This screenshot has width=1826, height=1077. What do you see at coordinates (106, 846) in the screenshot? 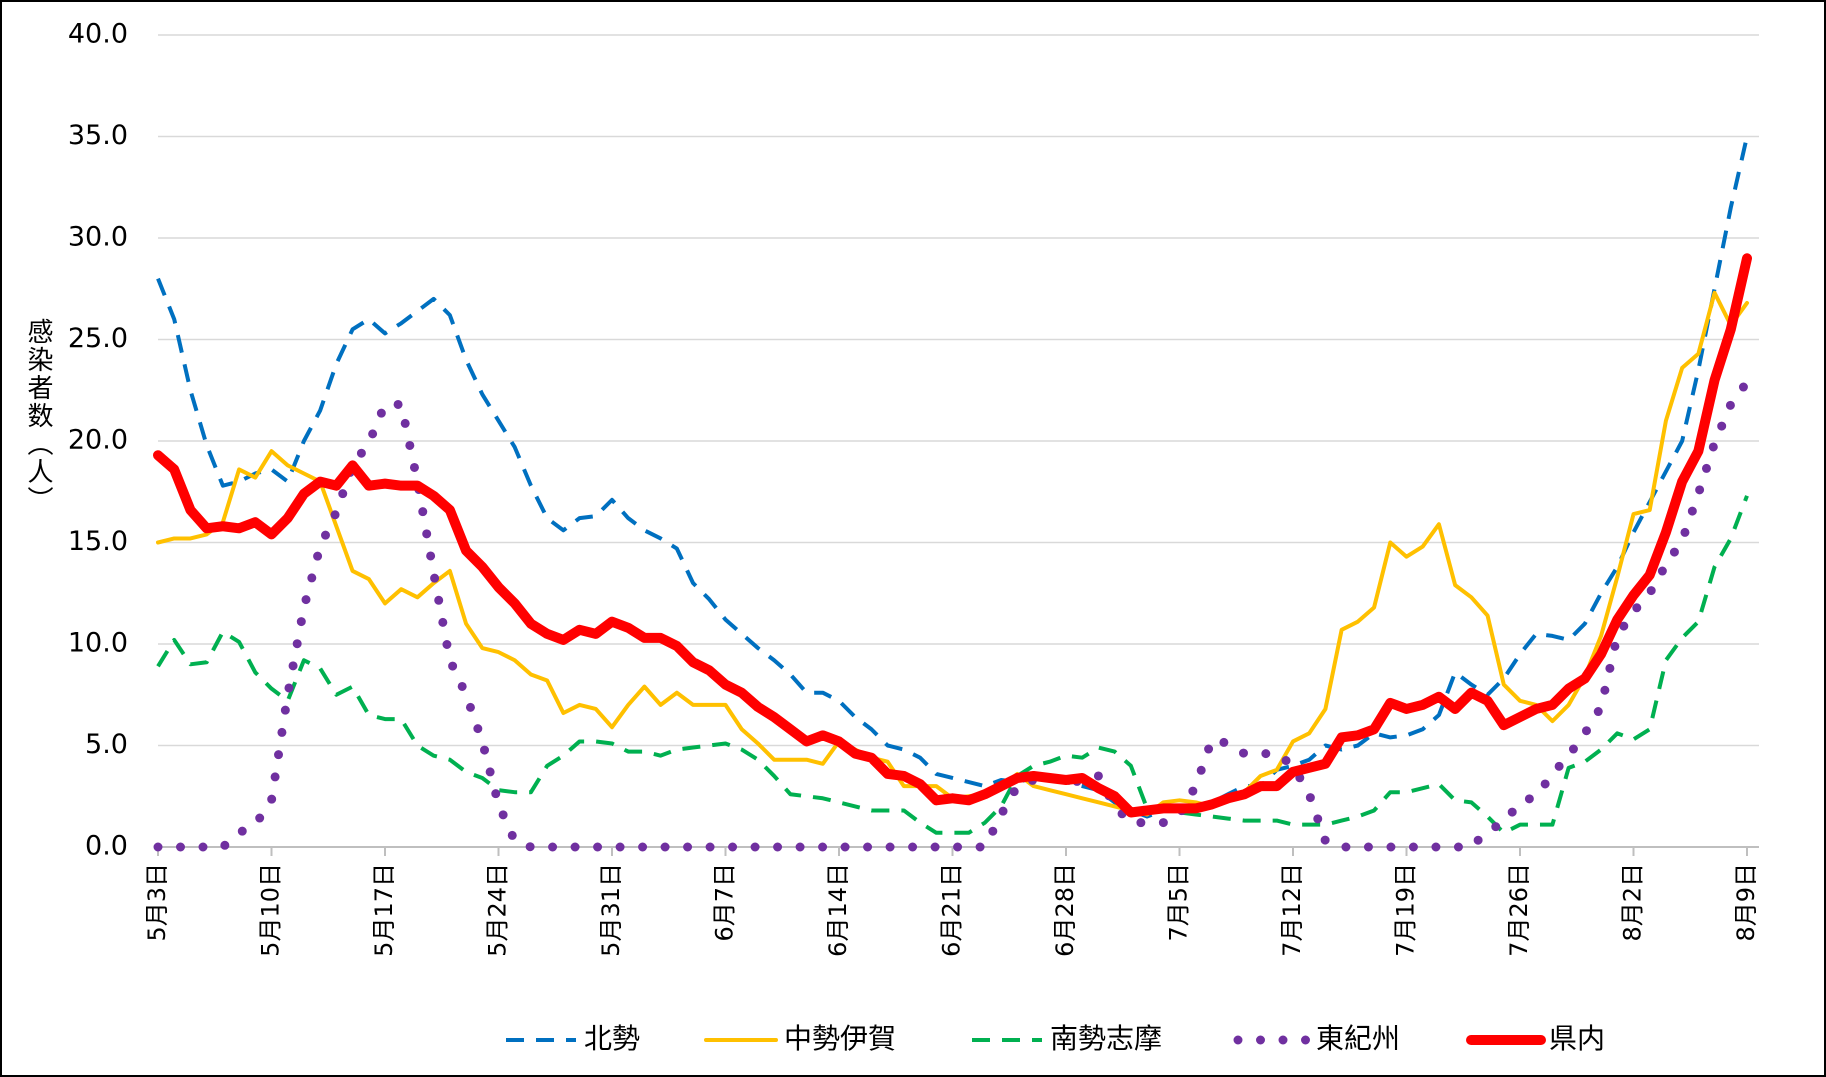
I see `y-tick-label: 0.0` at bounding box center [106, 846].